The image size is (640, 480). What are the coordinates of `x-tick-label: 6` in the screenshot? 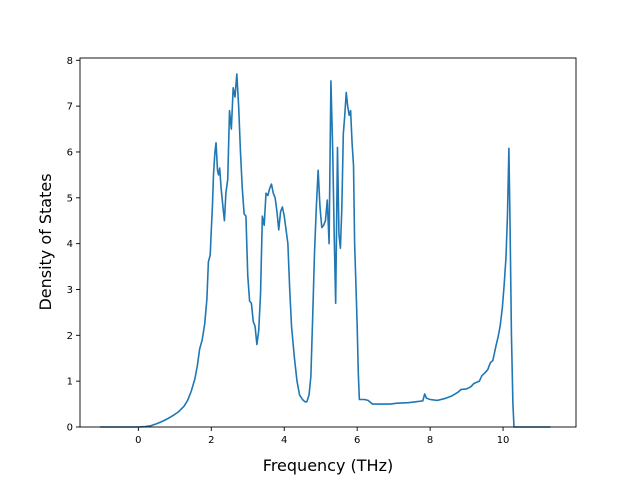 It's located at (357, 440).